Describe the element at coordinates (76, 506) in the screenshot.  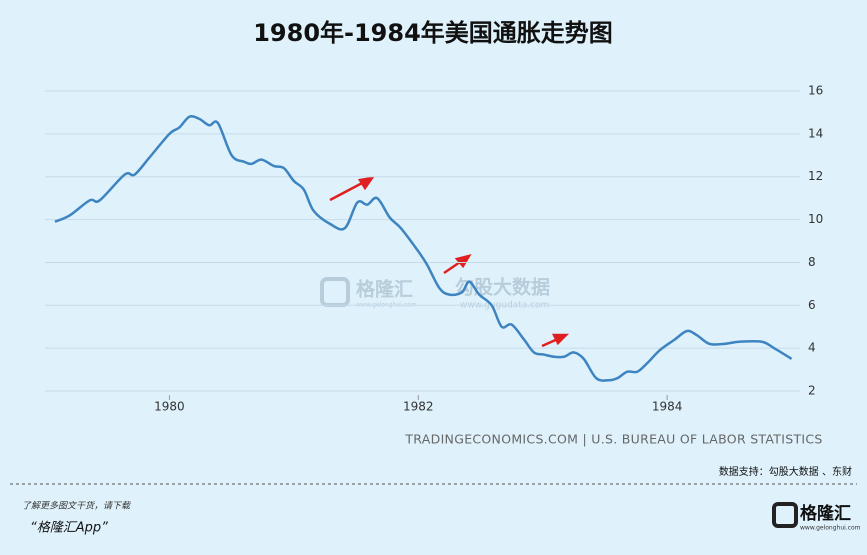
I see `footer-note: 了解更多图文干货，请下载` at that location.